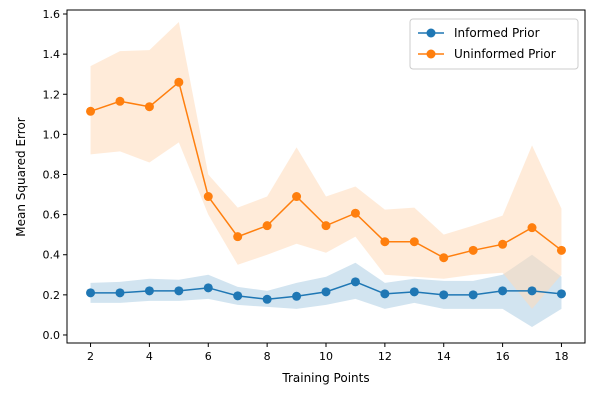 This screenshot has width=600, height=404. What do you see at coordinates (52, 295) in the screenshot?
I see `y-tick-label: 0.2` at bounding box center [52, 295].